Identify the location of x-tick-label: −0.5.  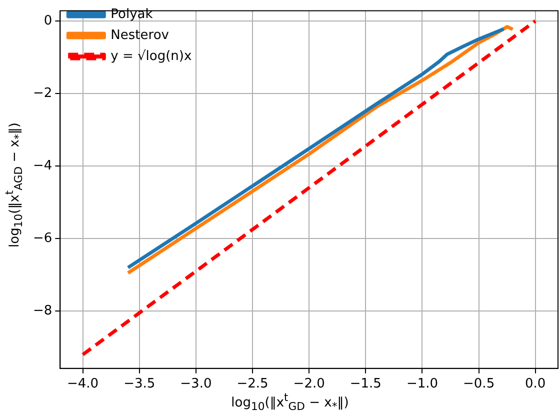
(479, 384).